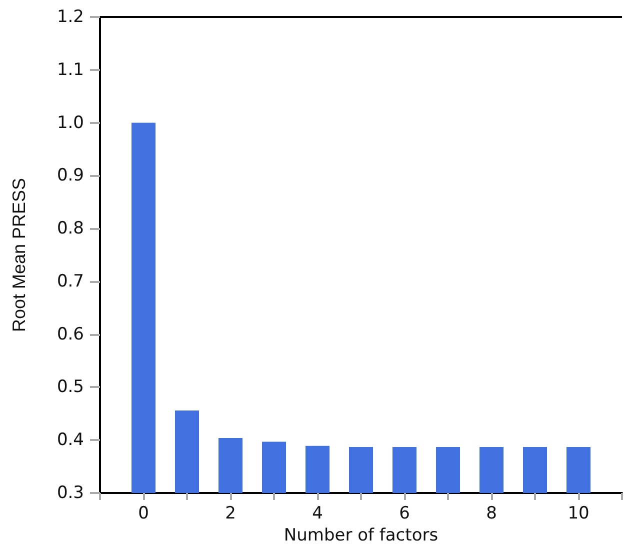 This screenshot has height=552, width=625. Describe the element at coordinates (70, 176) in the screenshot. I see `y-tick-label: 0.9` at that location.